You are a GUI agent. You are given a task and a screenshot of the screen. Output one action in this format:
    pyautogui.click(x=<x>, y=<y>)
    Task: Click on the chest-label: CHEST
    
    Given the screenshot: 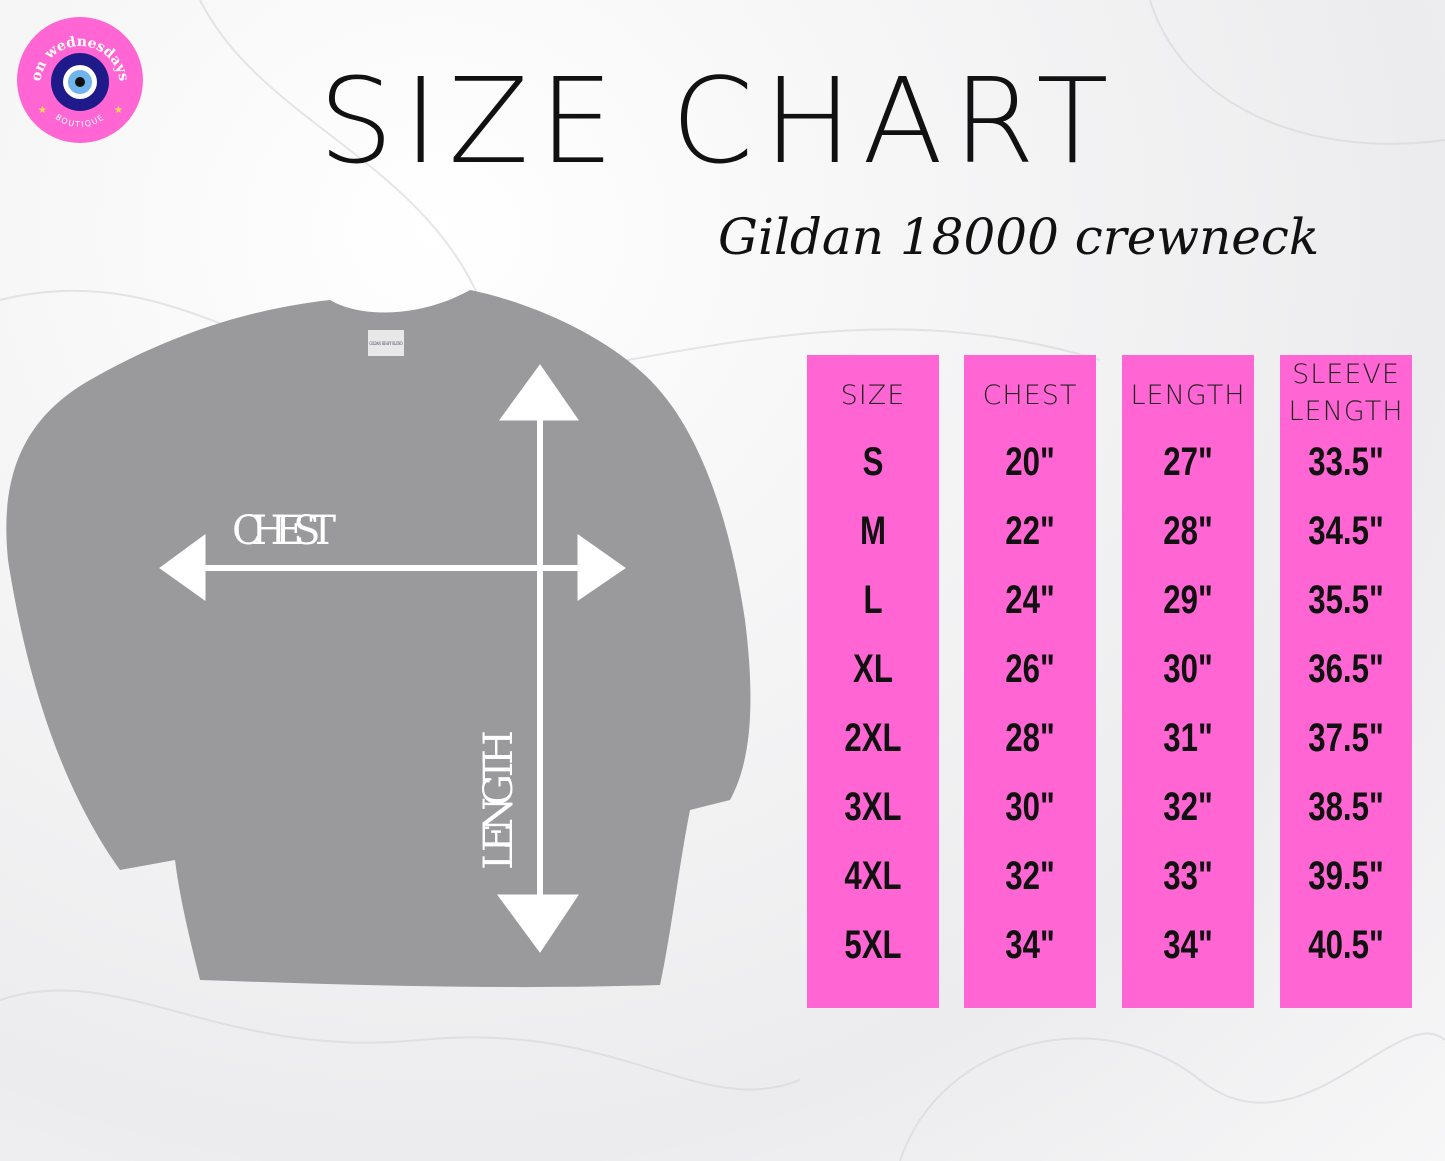 What is the action you would take?
    pyautogui.click(x=284, y=531)
    